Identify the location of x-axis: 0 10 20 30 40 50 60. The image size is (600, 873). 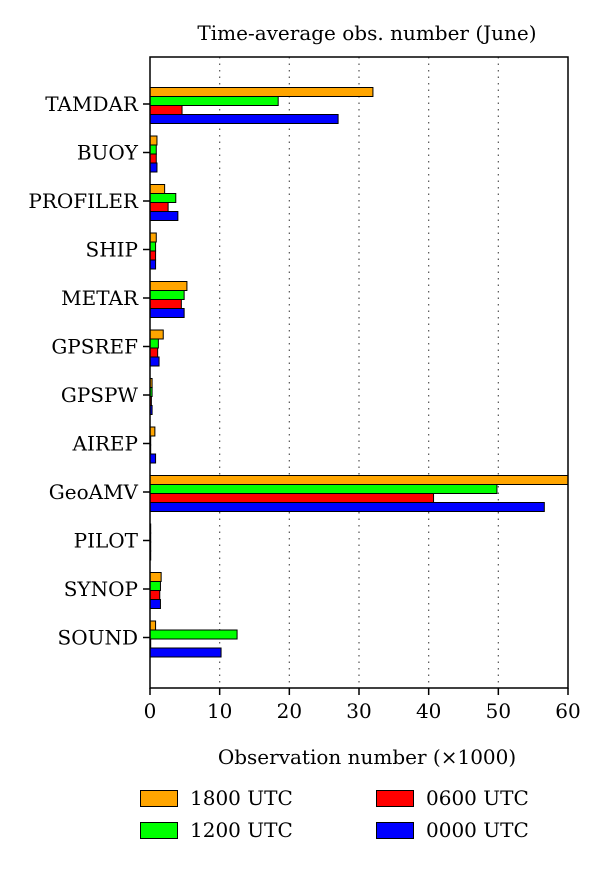
(362, 705).